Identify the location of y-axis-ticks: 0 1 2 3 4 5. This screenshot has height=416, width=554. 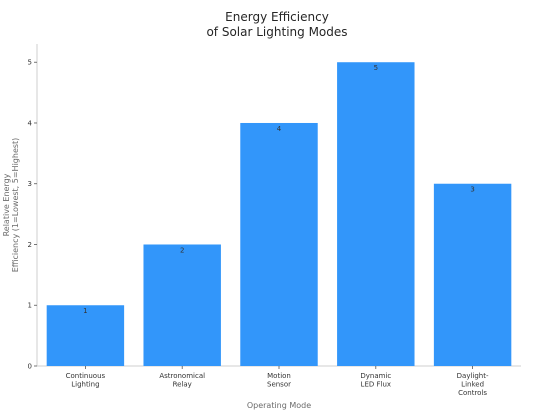
(32, 215).